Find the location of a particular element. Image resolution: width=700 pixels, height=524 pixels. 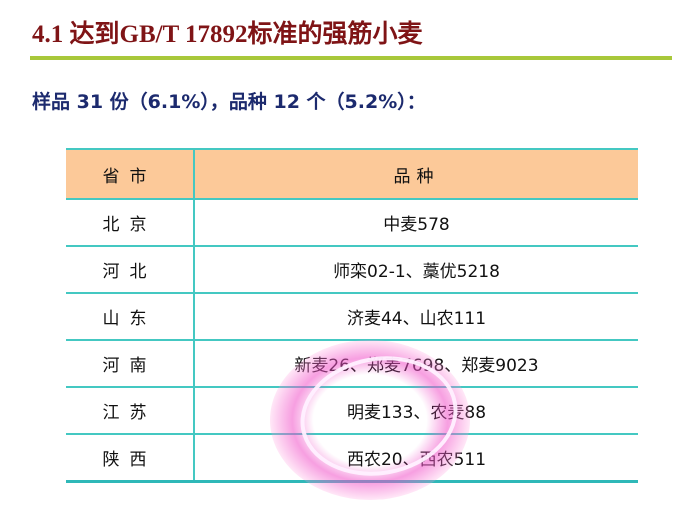

variety-cell: 师栾02-1、藁优5218 is located at coordinates (416, 269).